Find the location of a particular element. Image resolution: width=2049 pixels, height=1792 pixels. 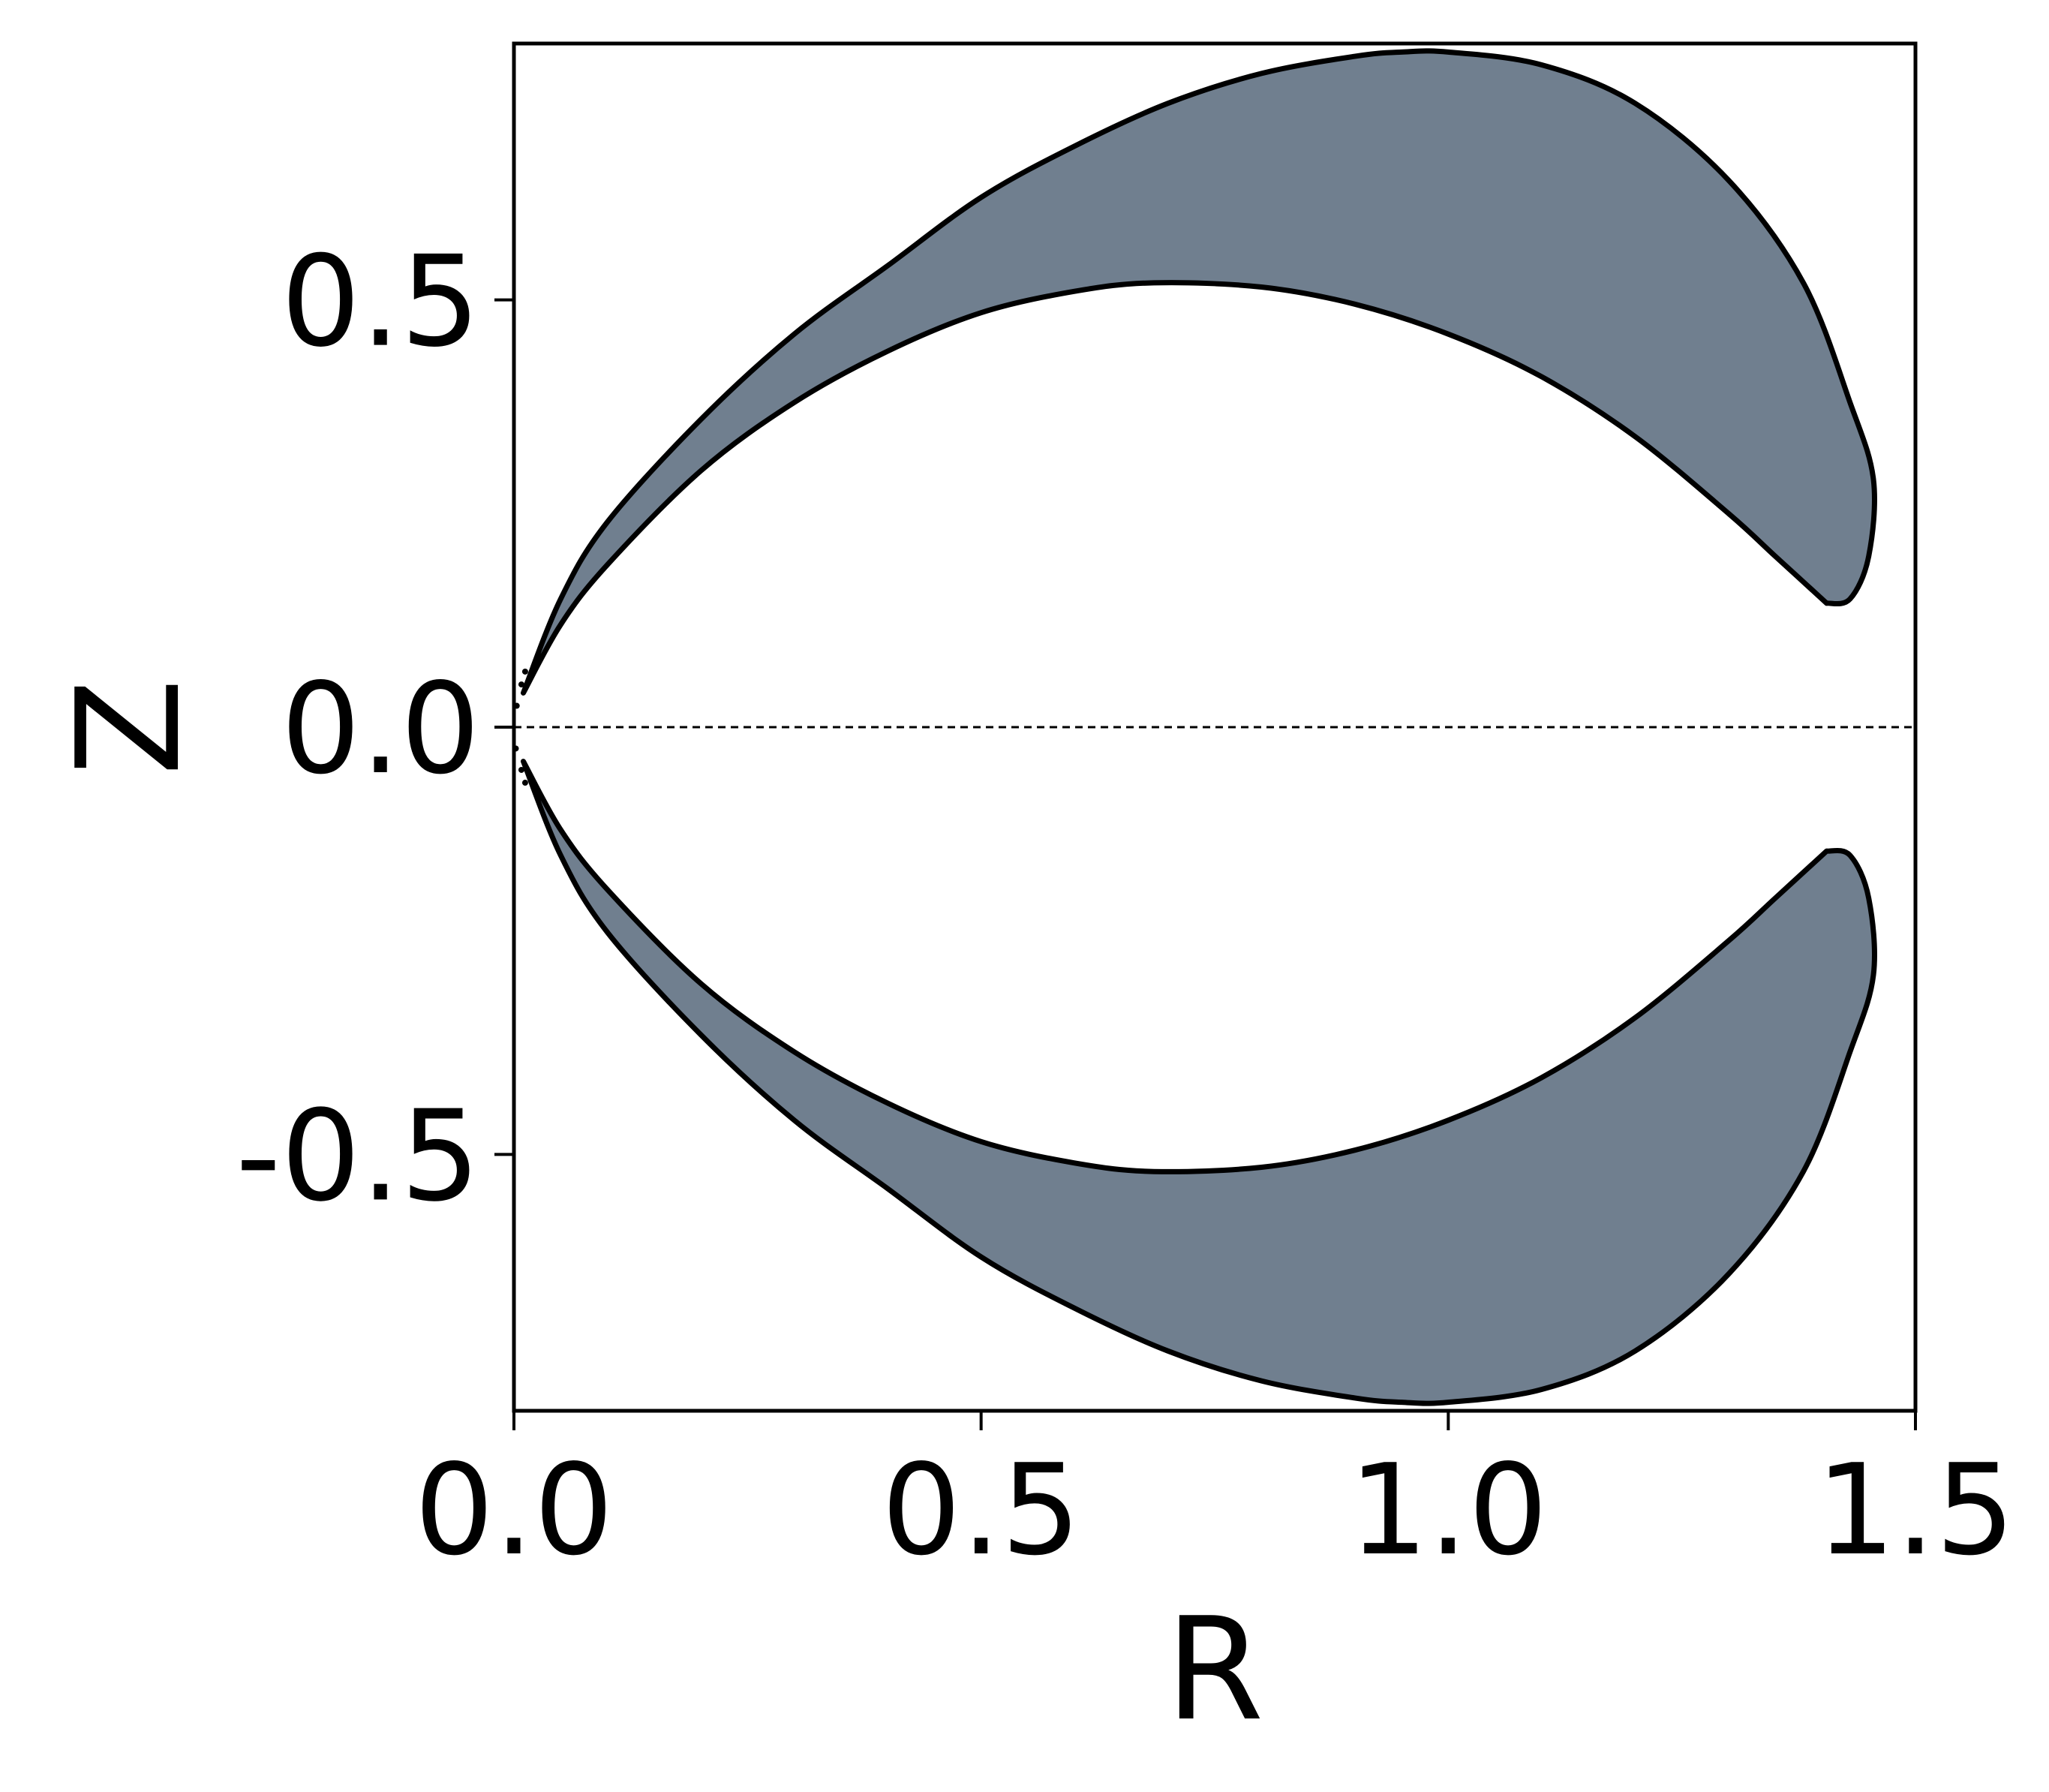

y-tick-label: -0.5 is located at coordinates (358, 1156).